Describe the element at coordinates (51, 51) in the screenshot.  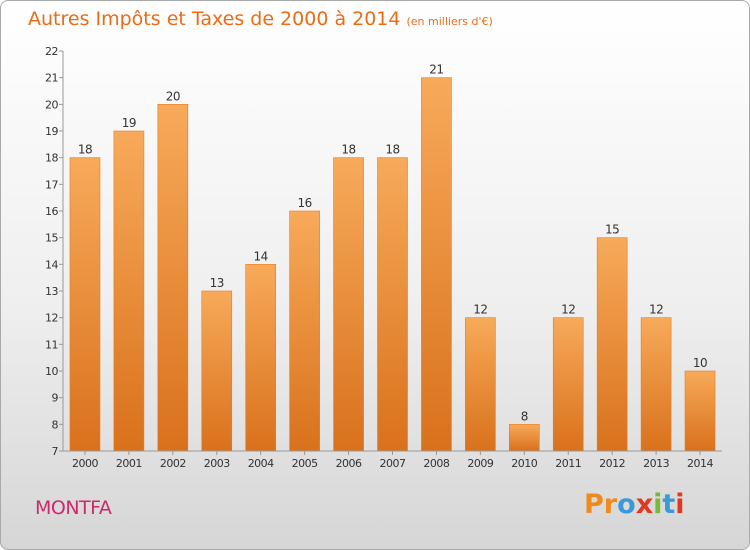
I see `y-tick-label: 22` at that location.